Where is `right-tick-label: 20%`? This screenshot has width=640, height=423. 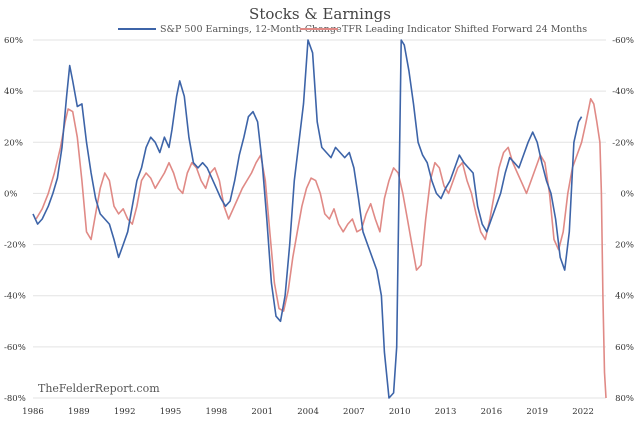 right-tick-label: 20% is located at coordinates (624, 246).